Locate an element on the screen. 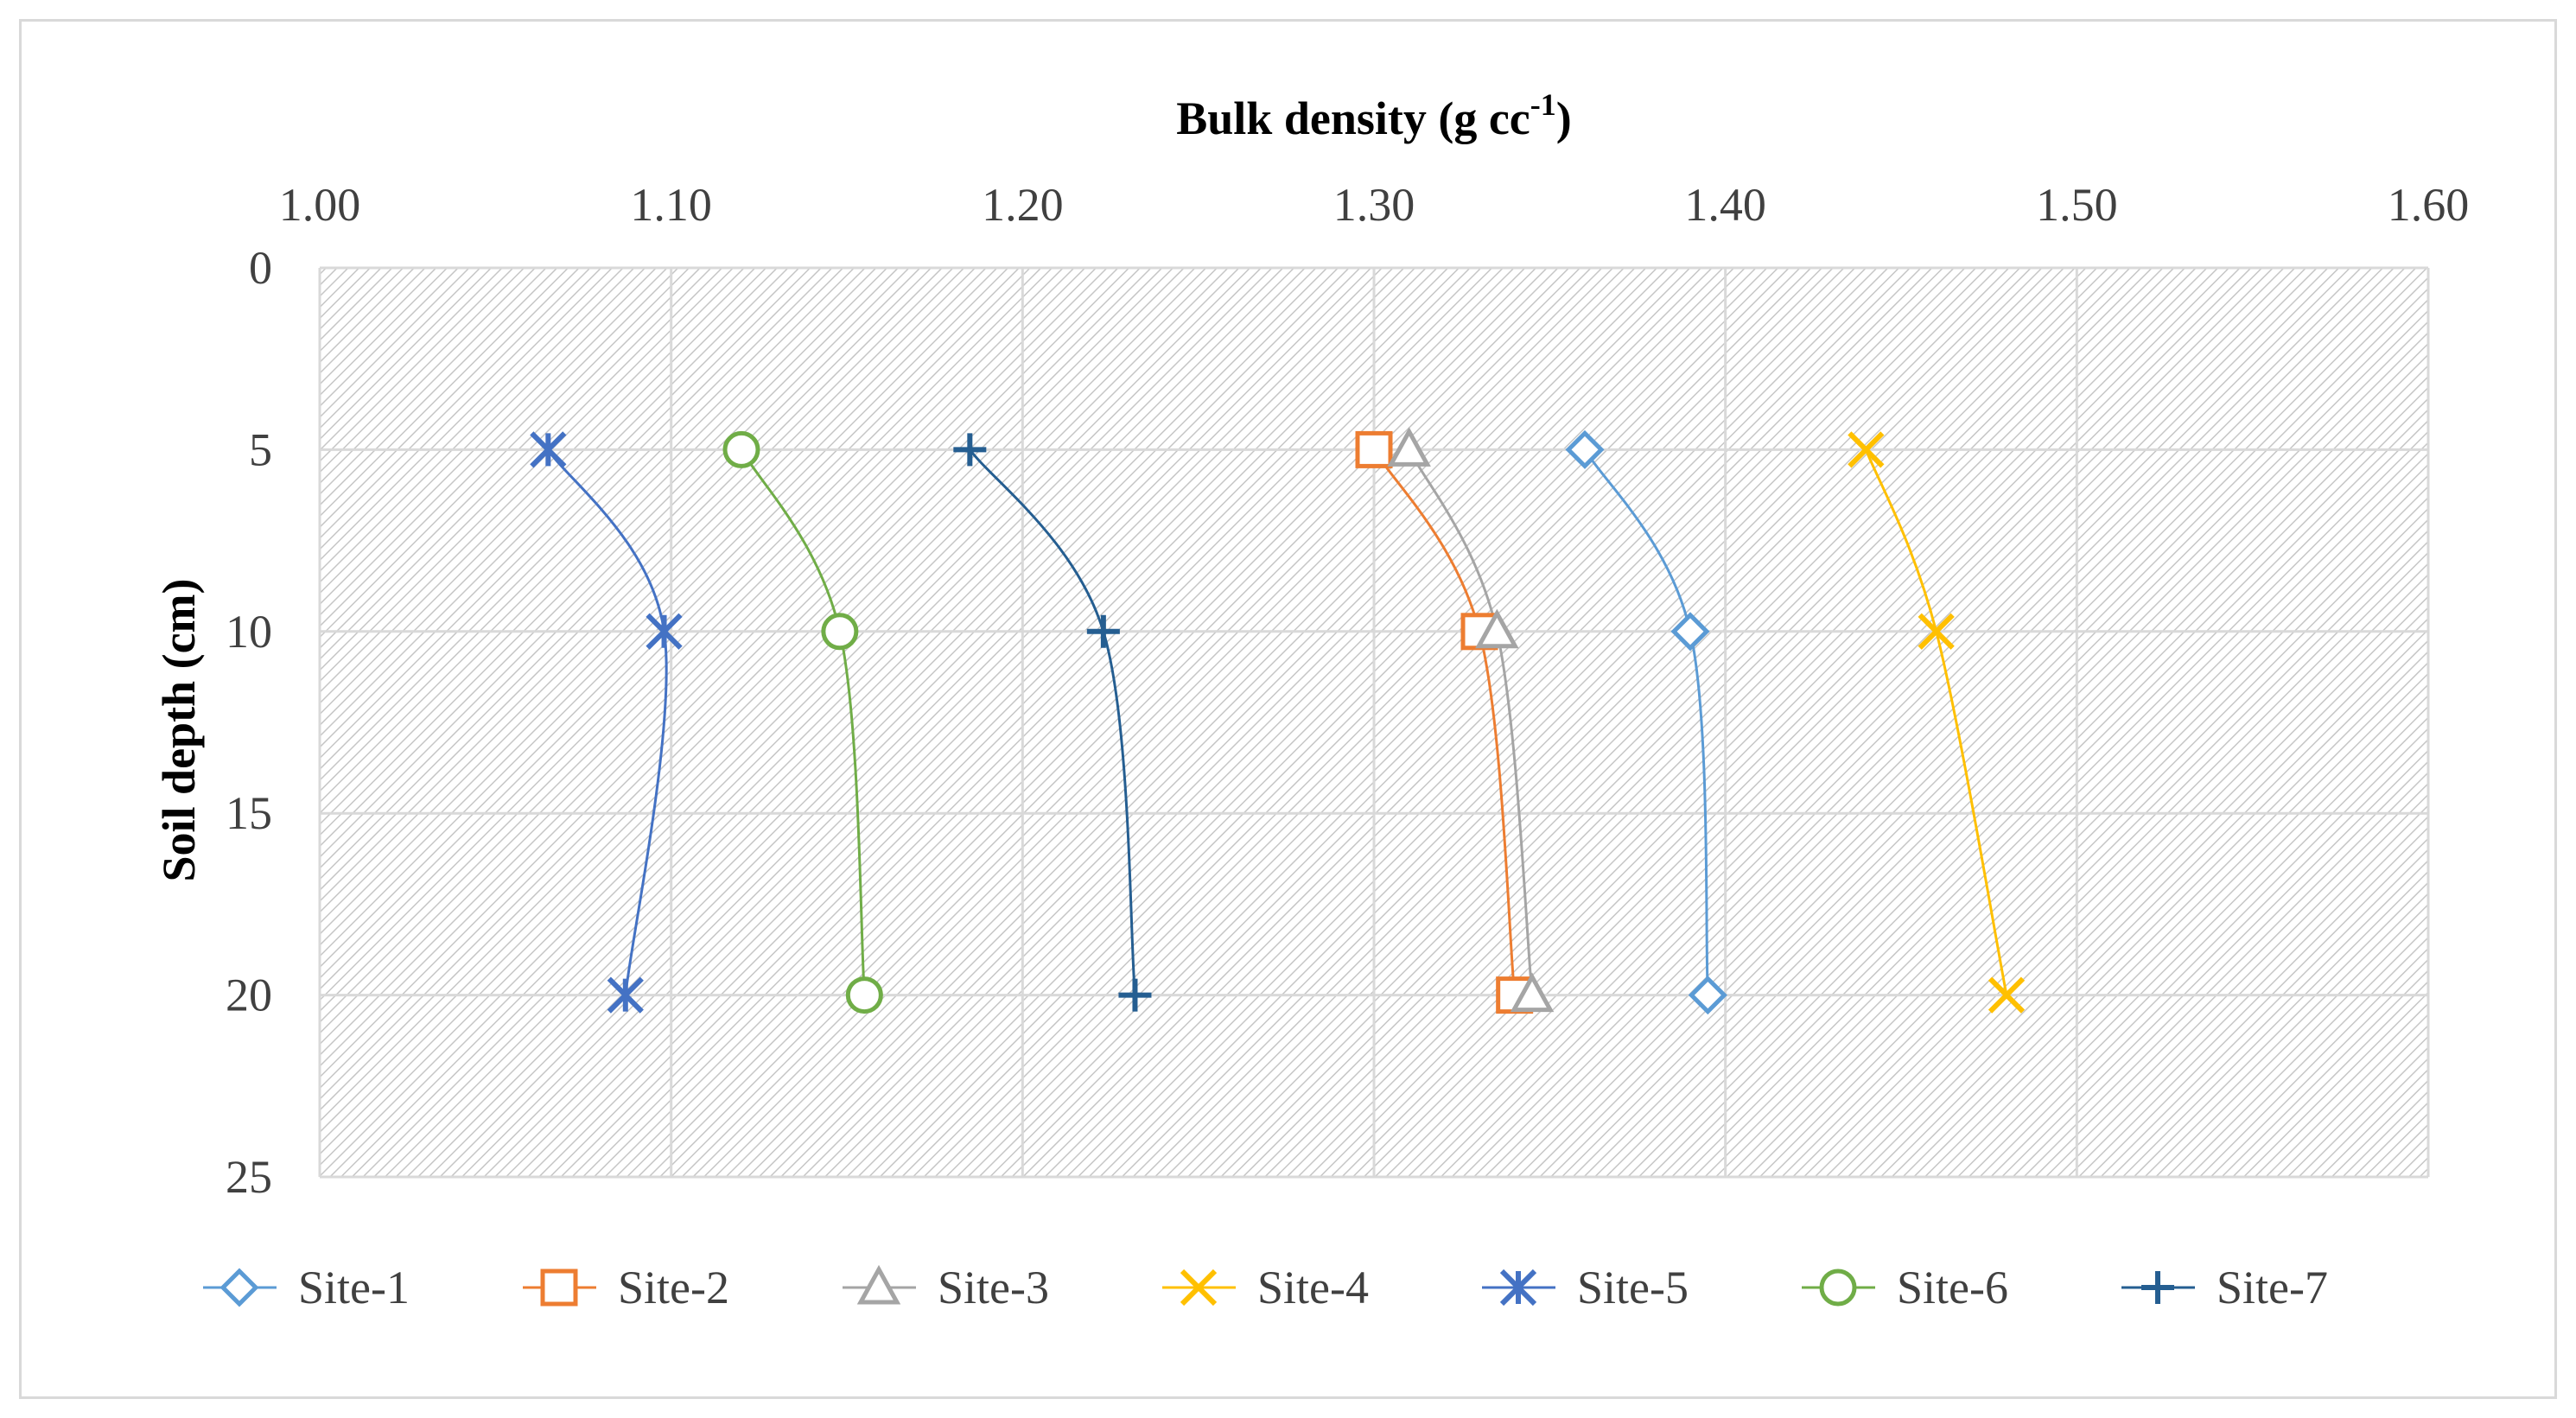  legend-label: Site-5 is located at coordinates (1633, 1288).